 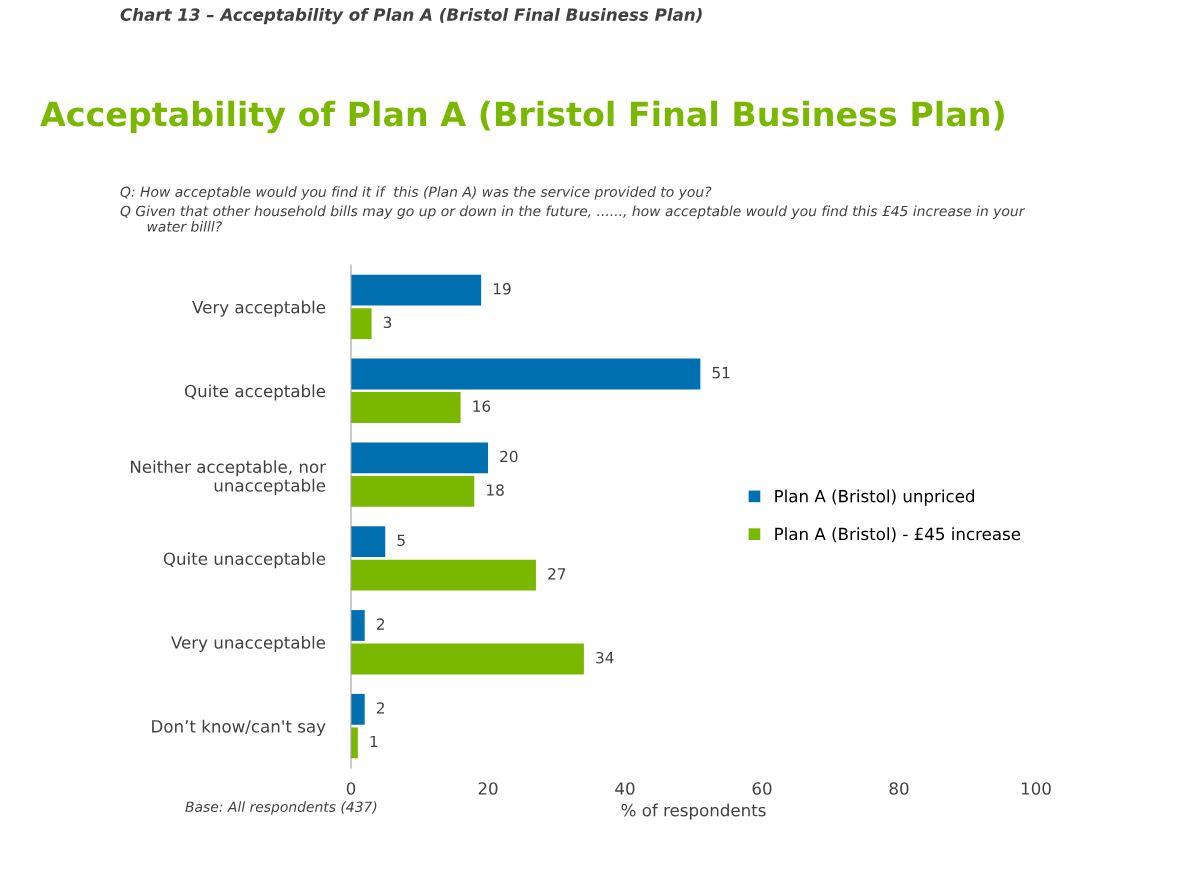 What do you see at coordinates (495, 490) in the screenshot?
I see `data-label: 18` at bounding box center [495, 490].